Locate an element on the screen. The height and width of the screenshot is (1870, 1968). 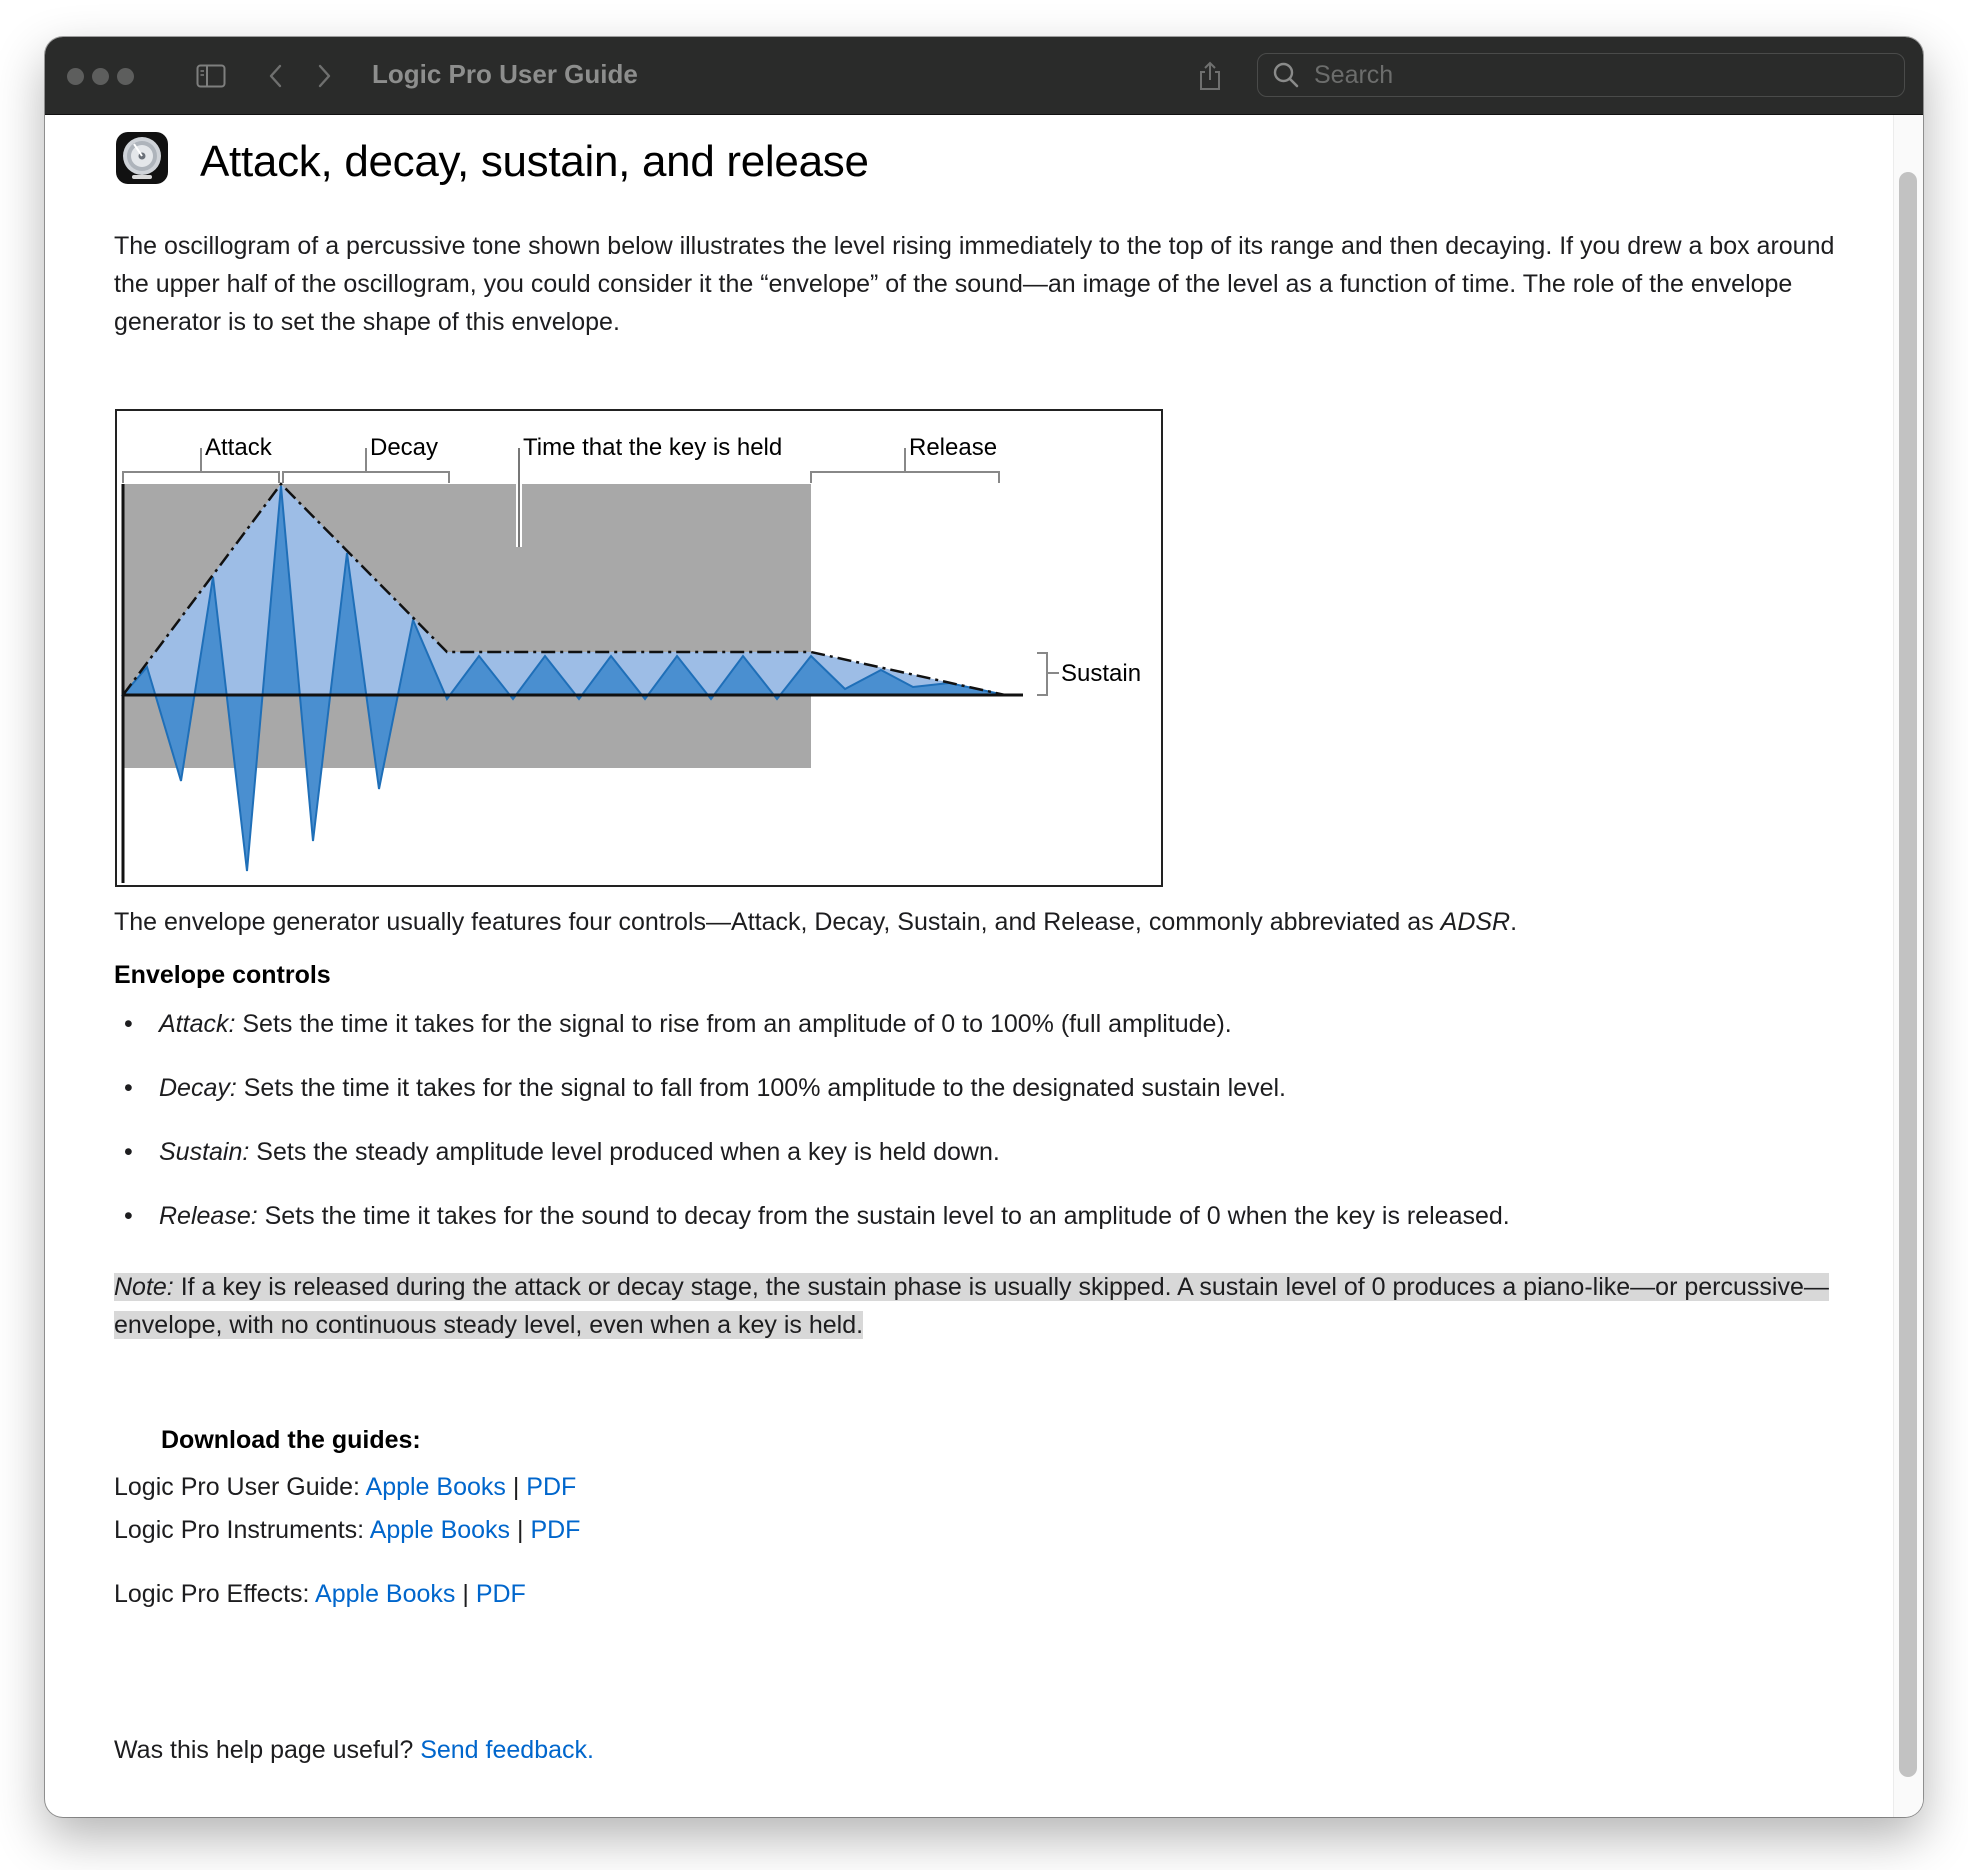
download-label: Logic Pro Instruments: is located at coordinates (242, 1530).